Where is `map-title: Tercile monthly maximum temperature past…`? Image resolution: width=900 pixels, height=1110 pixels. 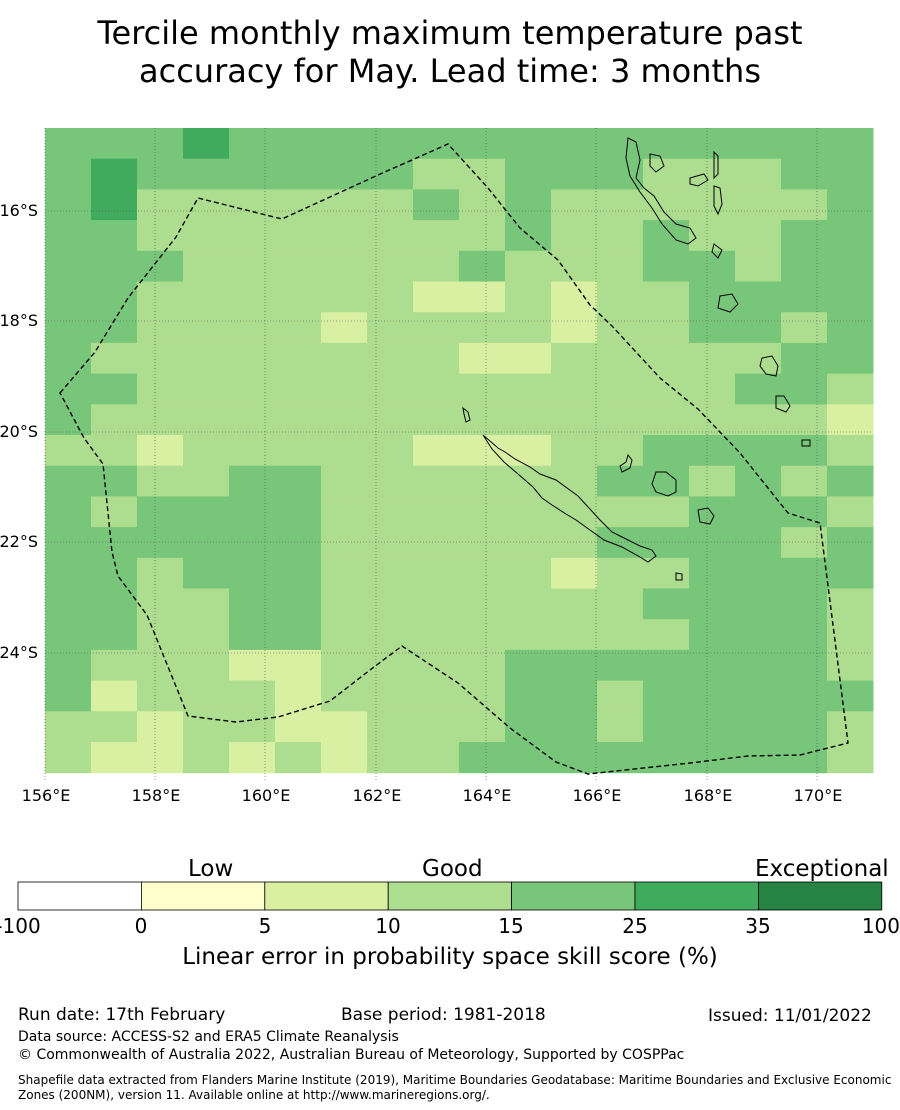
map-title: Tercile monthly maximum temperature past… is located at coordinates (450, 52).